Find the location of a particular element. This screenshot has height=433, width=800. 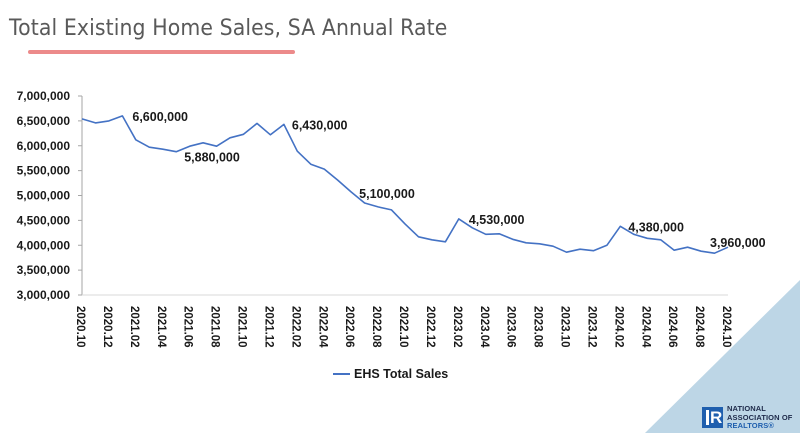

x-tick-label: 2024.10 is located at coordinates (726, 327).